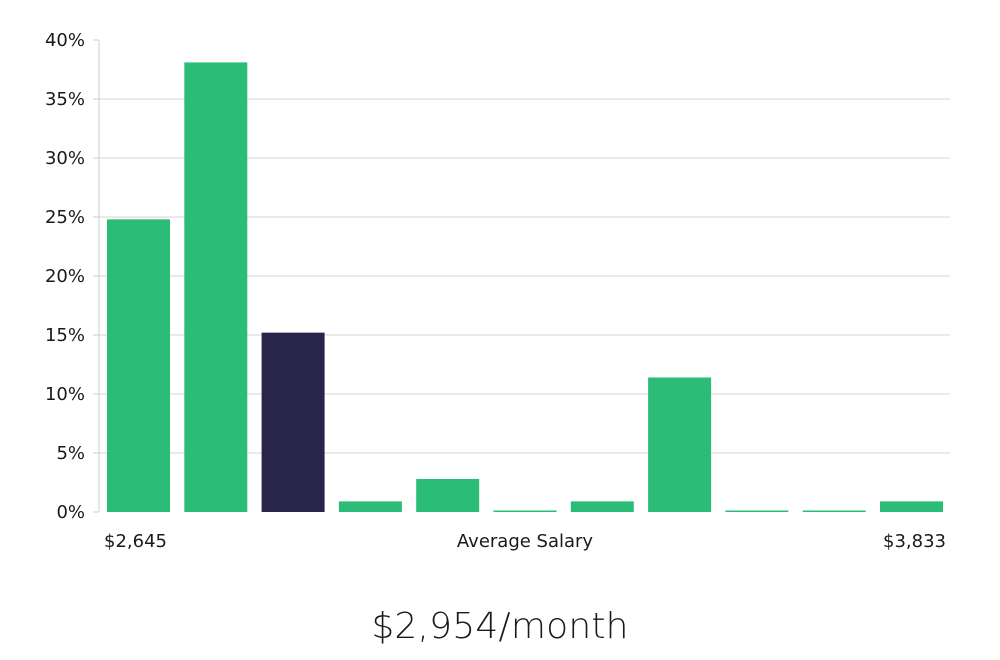 The image size is (1000, 660). Describe the element at coordinates (65, 276) in the screenshot. I see `y-tick-label: 20%` at that location.